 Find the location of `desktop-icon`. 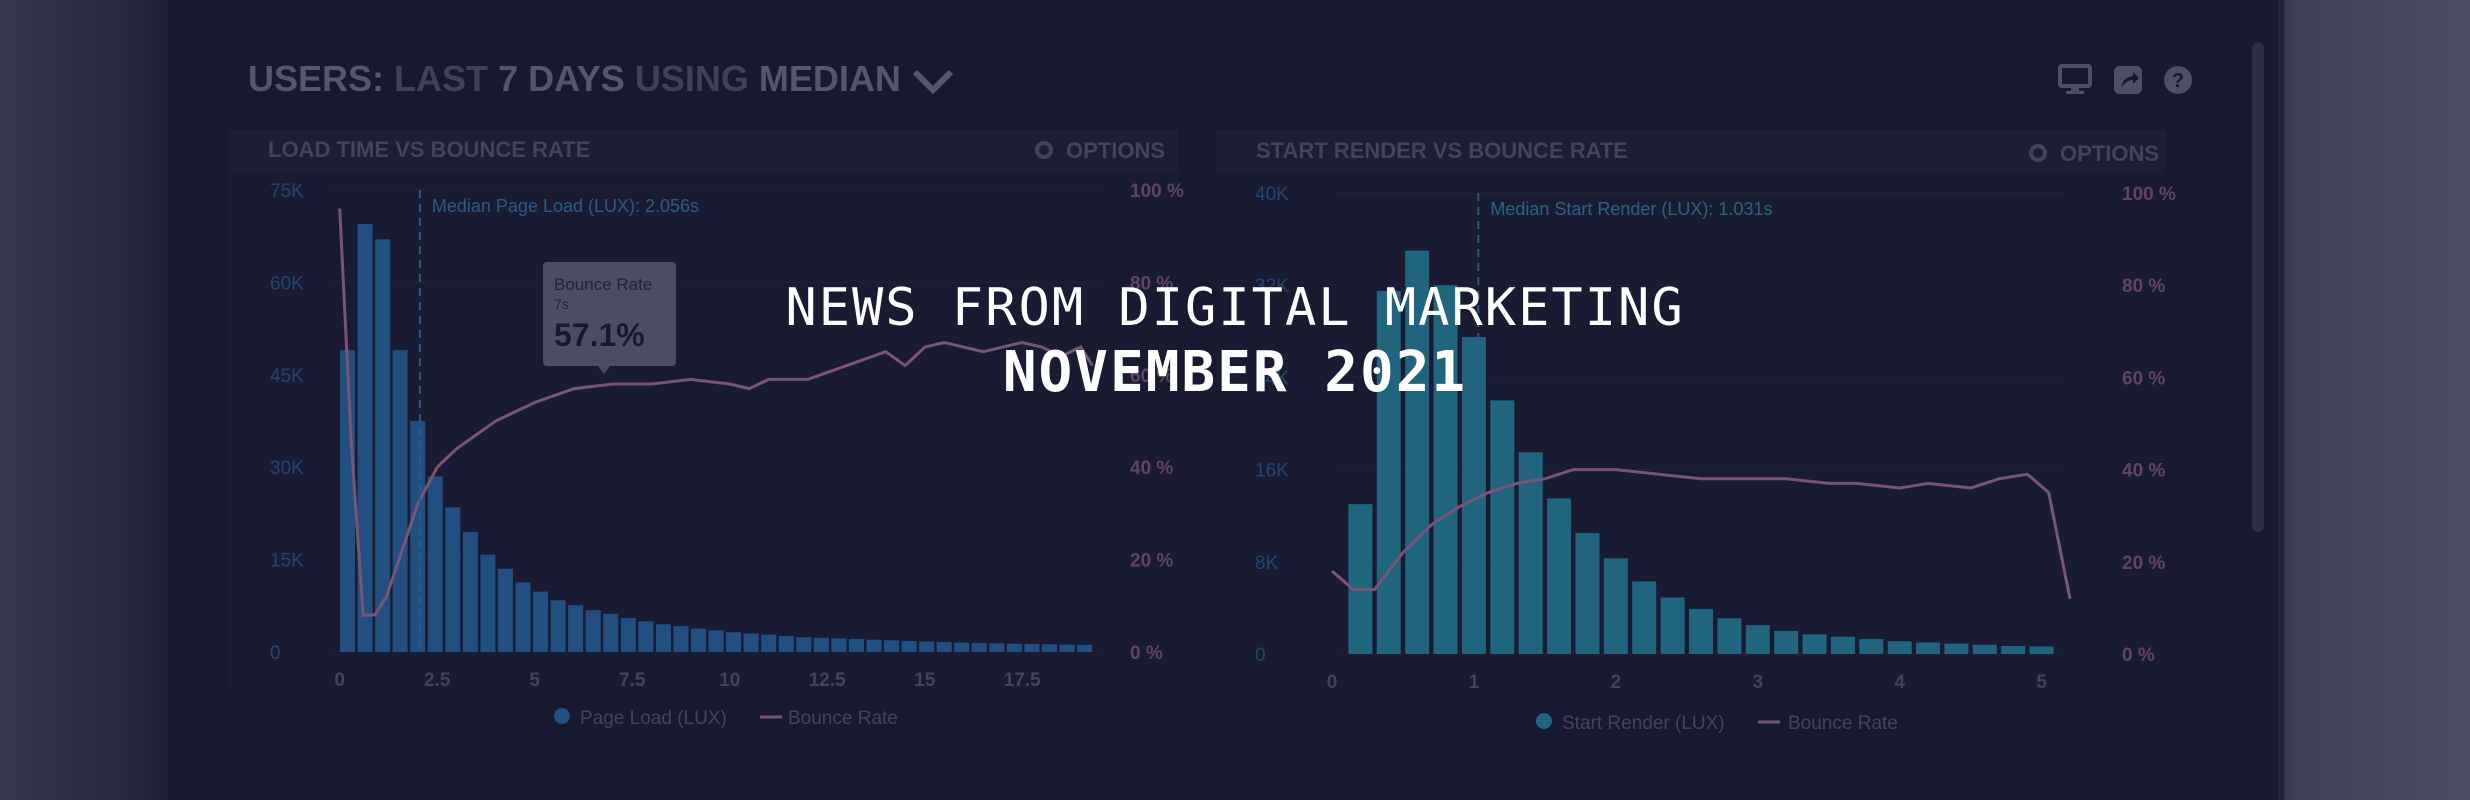

desktop-icon is located at coordinates (2075, 80).